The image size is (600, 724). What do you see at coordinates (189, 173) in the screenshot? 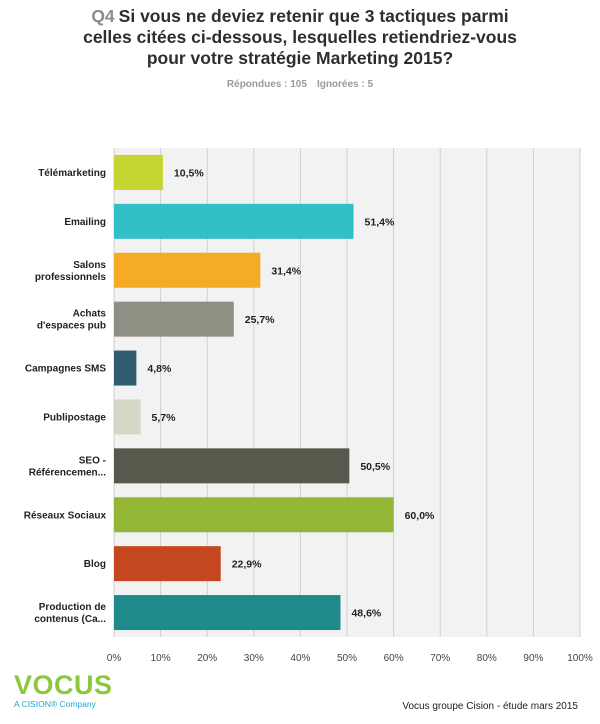
I see `data-label: 10,5%` at bounding box center [189, 173].